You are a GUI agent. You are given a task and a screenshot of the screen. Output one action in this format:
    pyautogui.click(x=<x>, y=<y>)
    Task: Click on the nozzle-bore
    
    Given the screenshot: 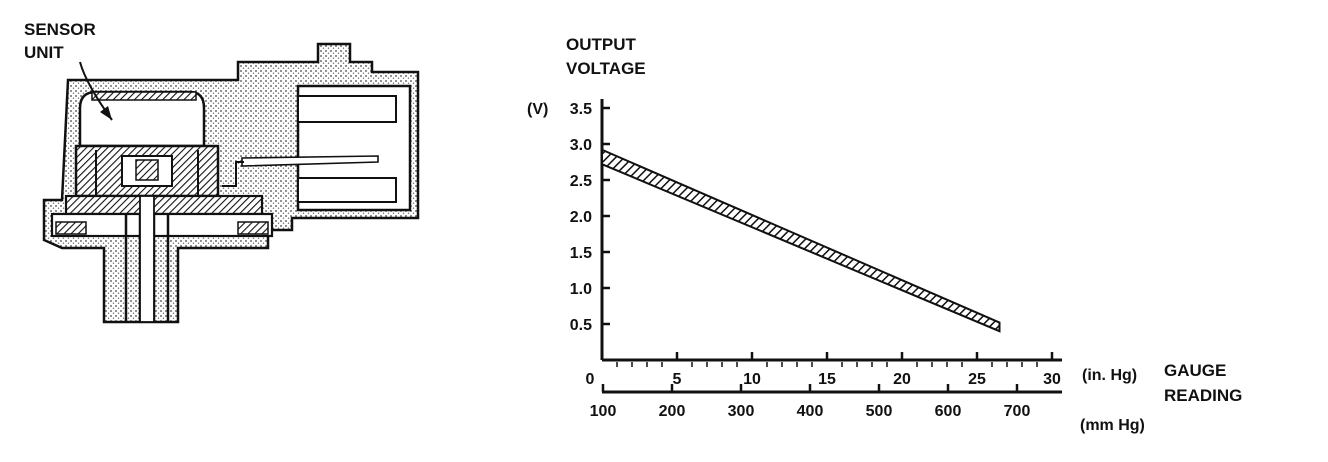 What is the action you would take?
    pyautogui.click(x=147, y=259)
    